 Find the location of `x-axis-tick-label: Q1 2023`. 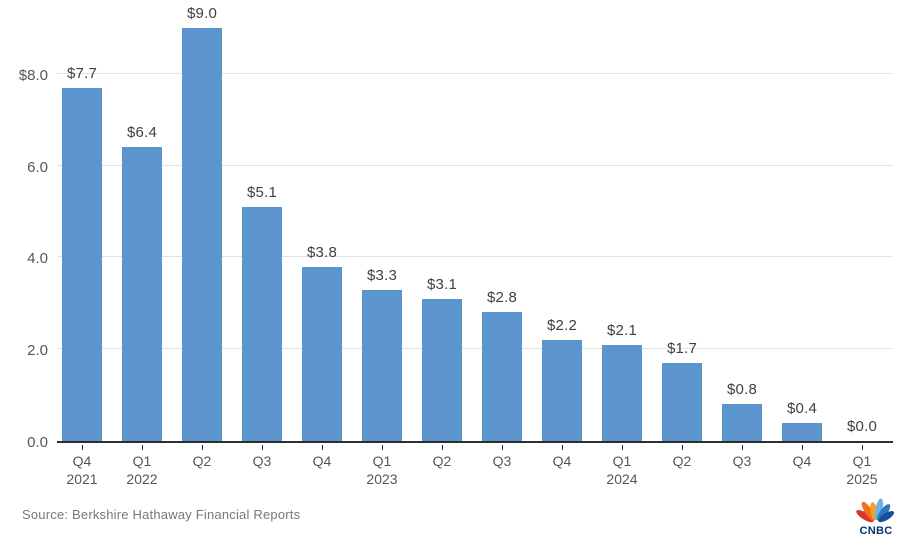

x-axis-tick-label: Q1 2023 is located at coordinates (382, 470).